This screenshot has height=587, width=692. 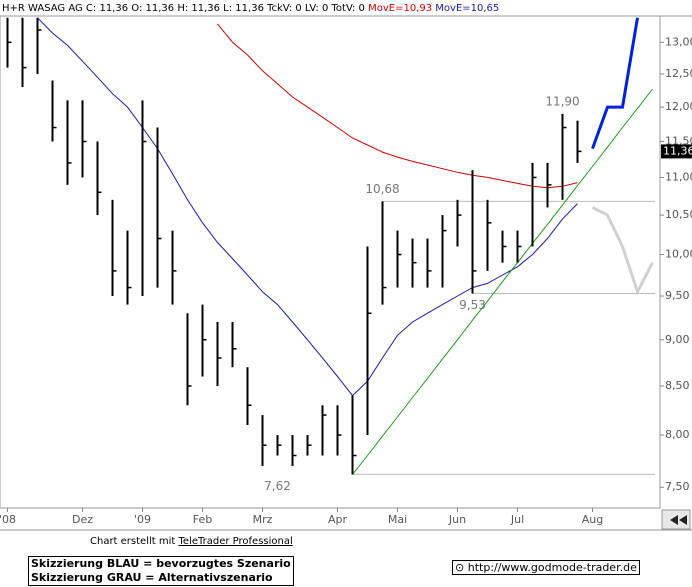 I want to click on y-tick-label: 8,50, so click(x=677, y=385).